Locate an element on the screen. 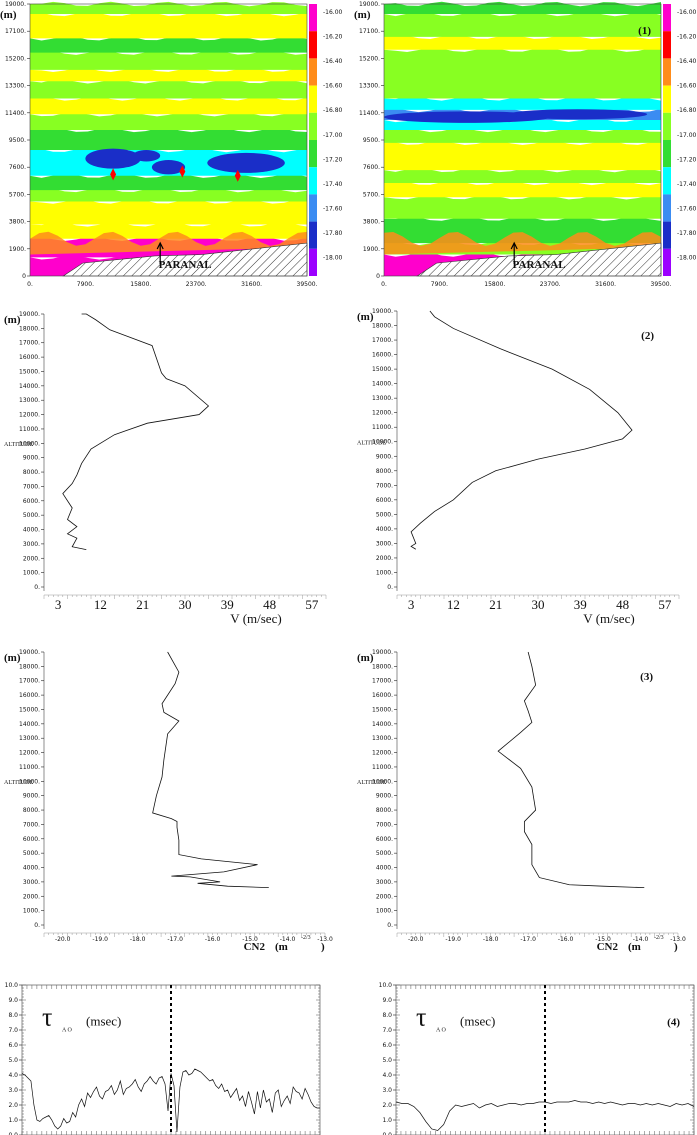 The width and height of the screenshot is (697, 1135). heatmap-left-colorbar-label: -16.80 is located at coordinates (333, 110).